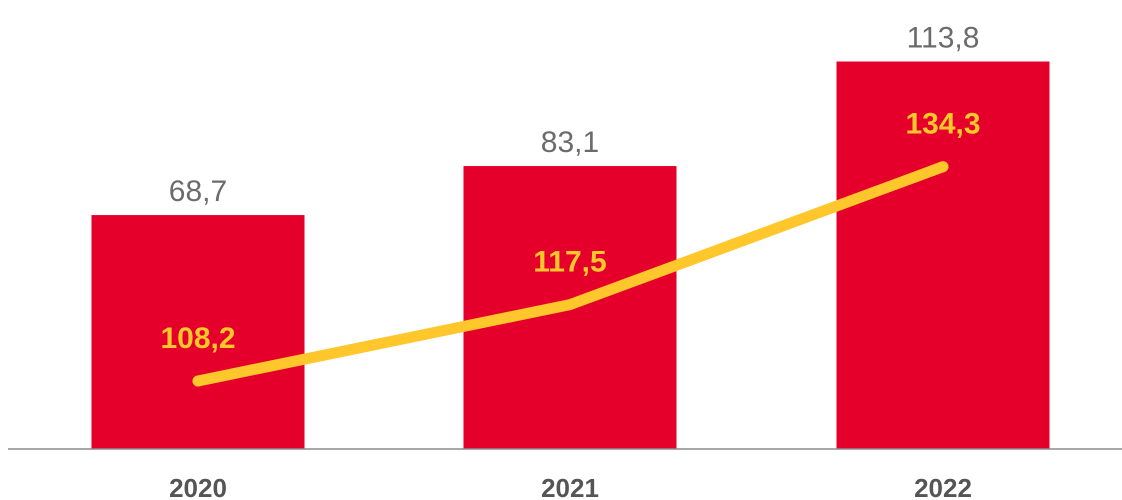  I want to click on line-value-label-2020: 108,2, so click(197, 338).